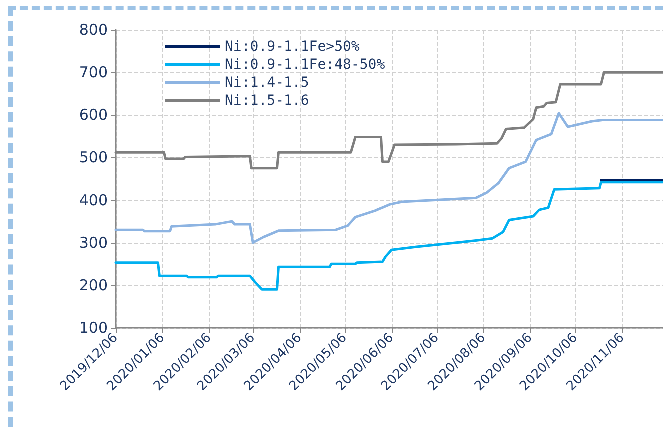 The width and height of the screenshot is (663, 427). What do you see at coordinates (305, 65) in the screenshot?
I see `legend-label: Ni:0.9-1.1Fe:48-50%` at bounding box center [305, 65].